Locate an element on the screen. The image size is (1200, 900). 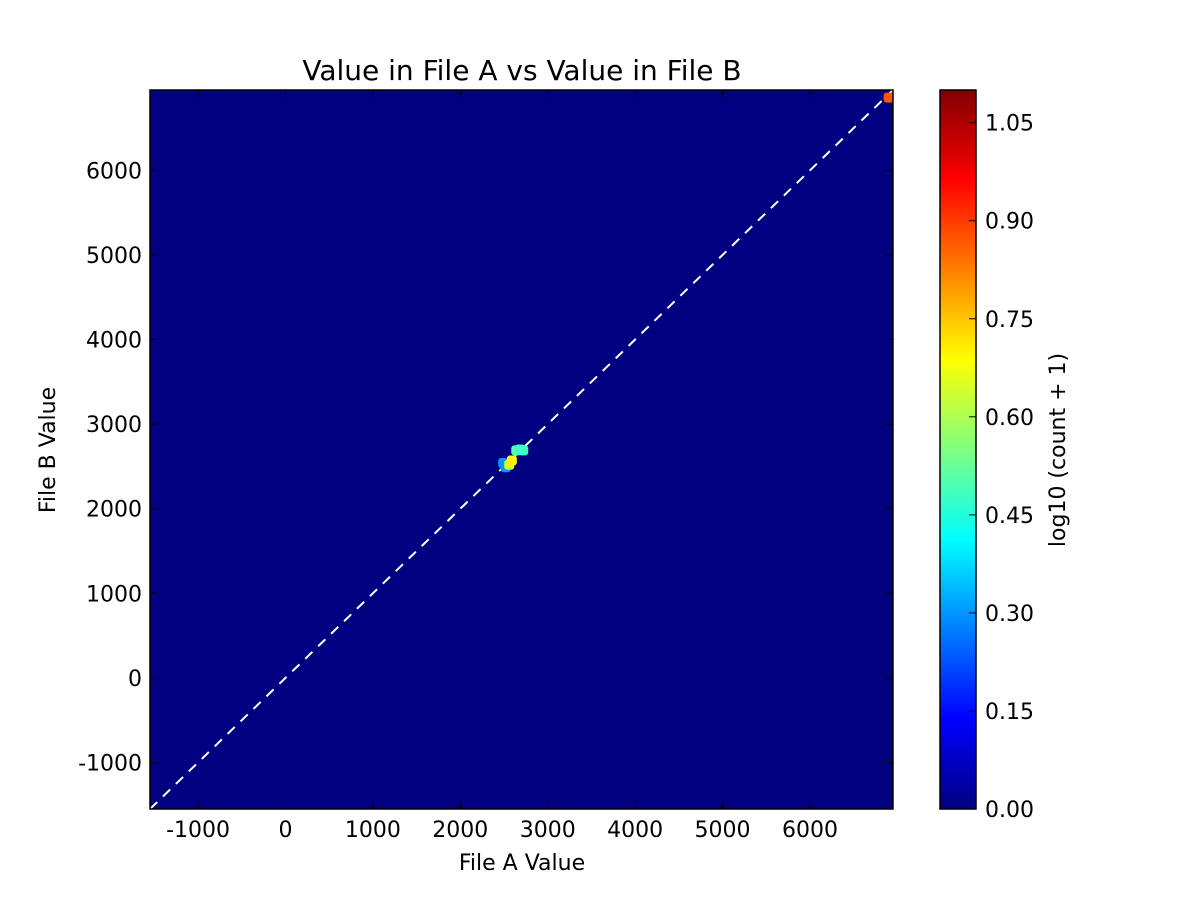
x-tick-label: 3000 is located at coordinates (548, 830).